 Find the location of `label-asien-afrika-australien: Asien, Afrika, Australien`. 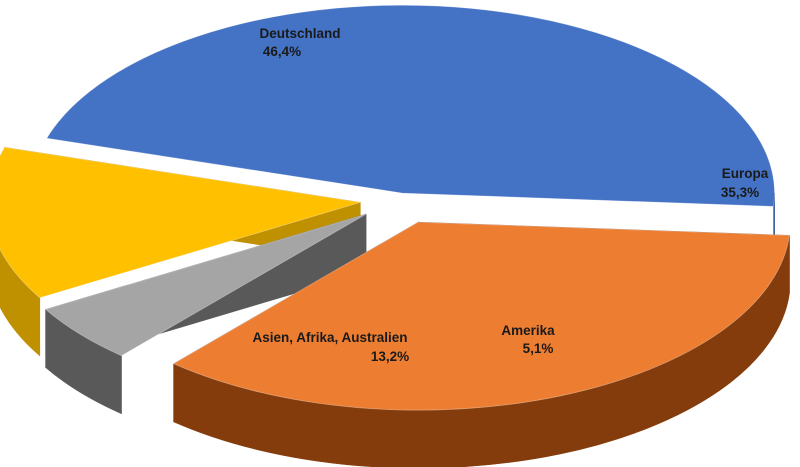

label-asien-afrika-australien: Asien, Afrika, Australien is located at coordinates (329, 337).